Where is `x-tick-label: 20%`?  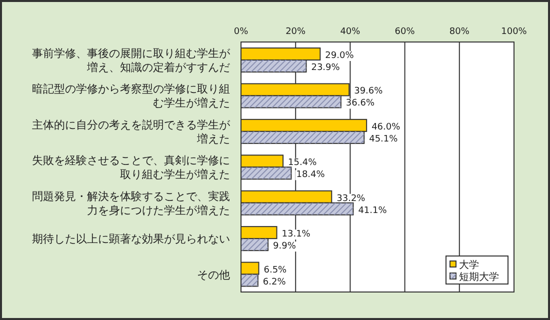
x-tick-label: 20% is located at coordinates (296, 32).